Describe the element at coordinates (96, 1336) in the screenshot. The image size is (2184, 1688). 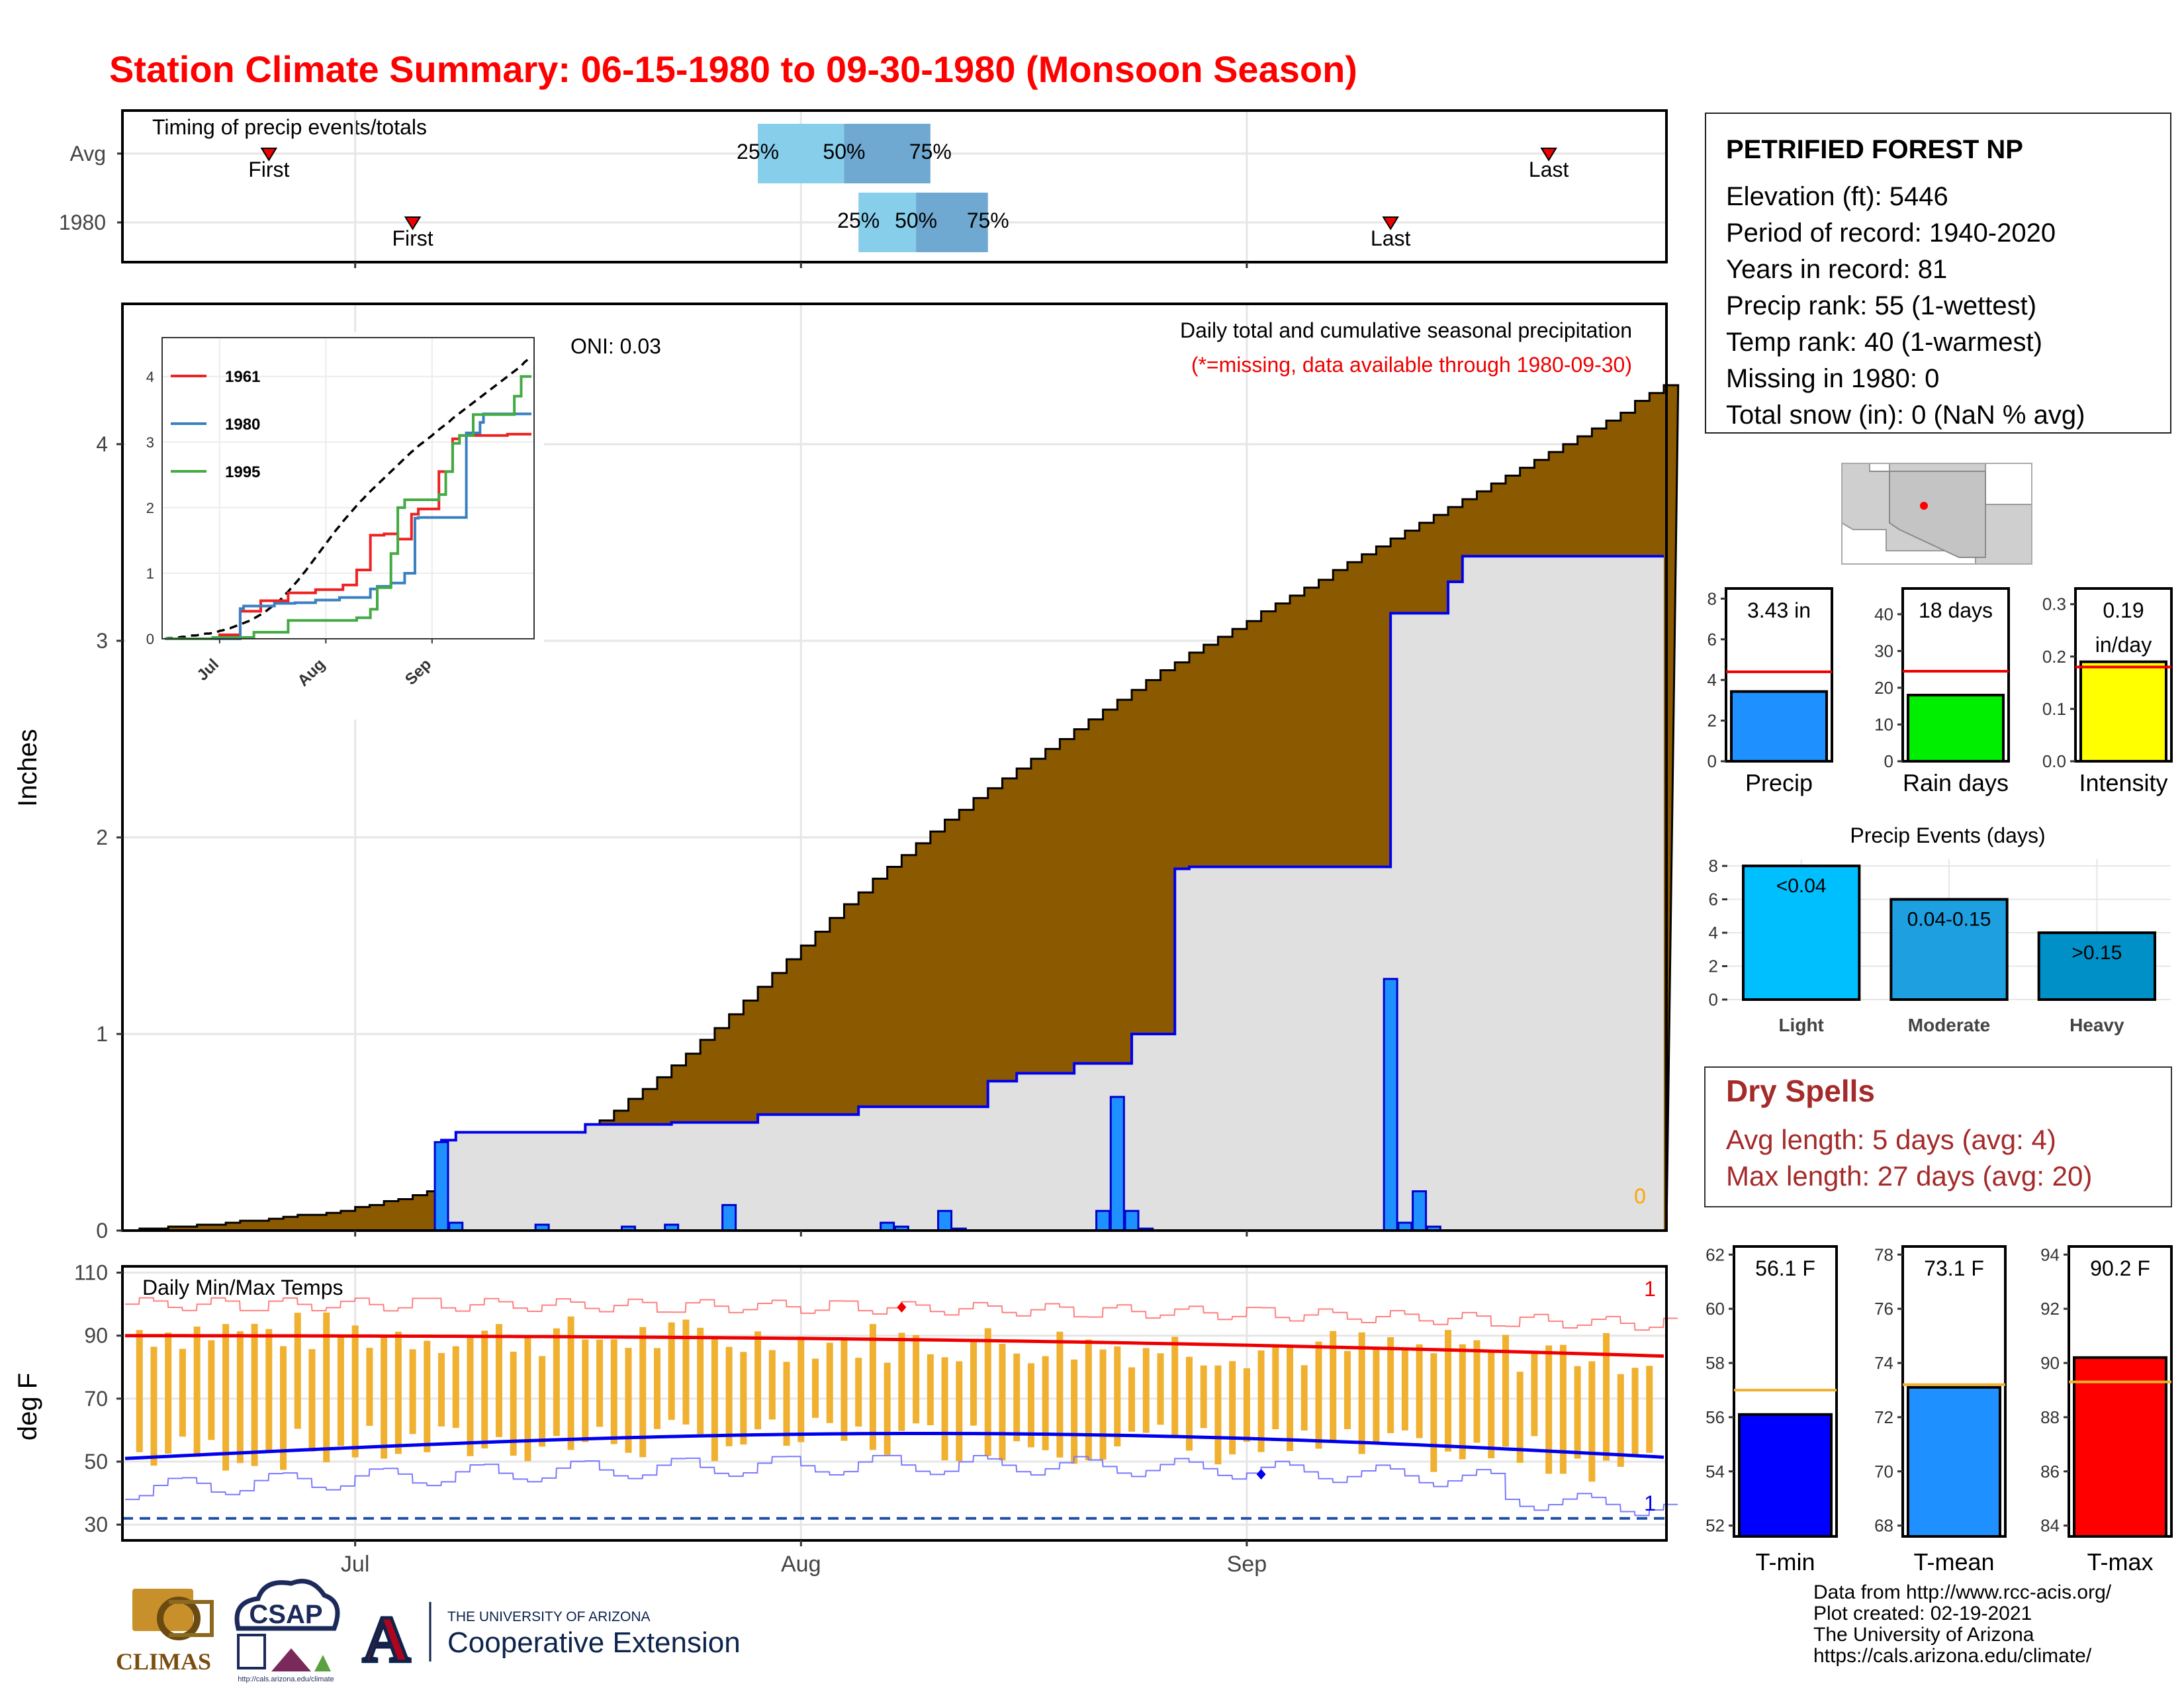
I see `temp-y-tick-label: 90` at that location.